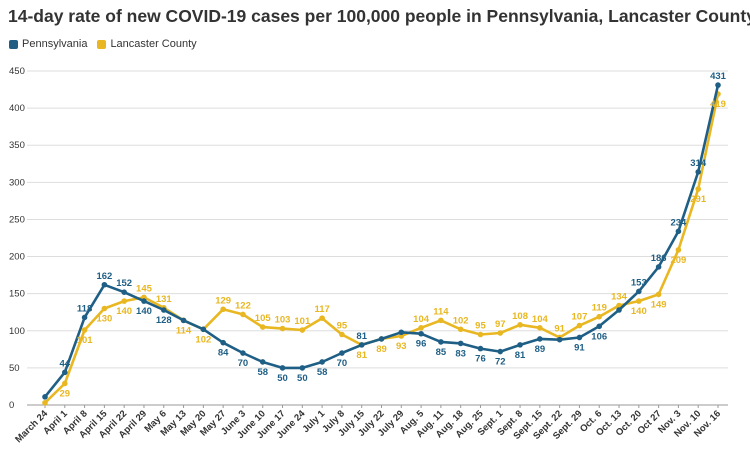  What do you see at coordinates (11, 405) in the screenshot?
I see `y-tick-label: 0` at bounding box center [11, 405].